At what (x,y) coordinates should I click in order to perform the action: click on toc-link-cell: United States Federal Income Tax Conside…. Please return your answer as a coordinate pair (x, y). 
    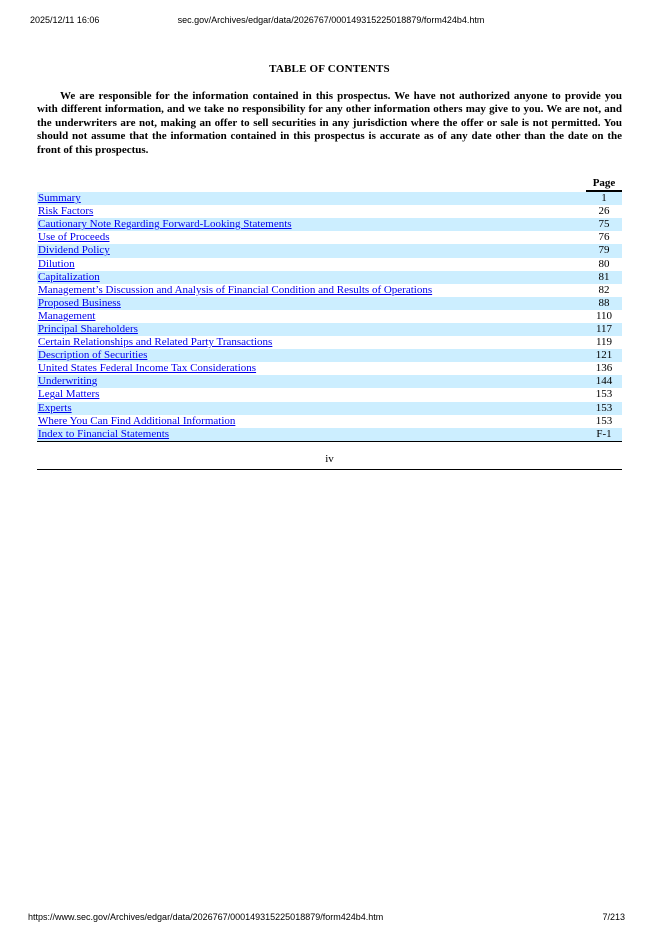
    Looking at the image, I should click on (312, 368).